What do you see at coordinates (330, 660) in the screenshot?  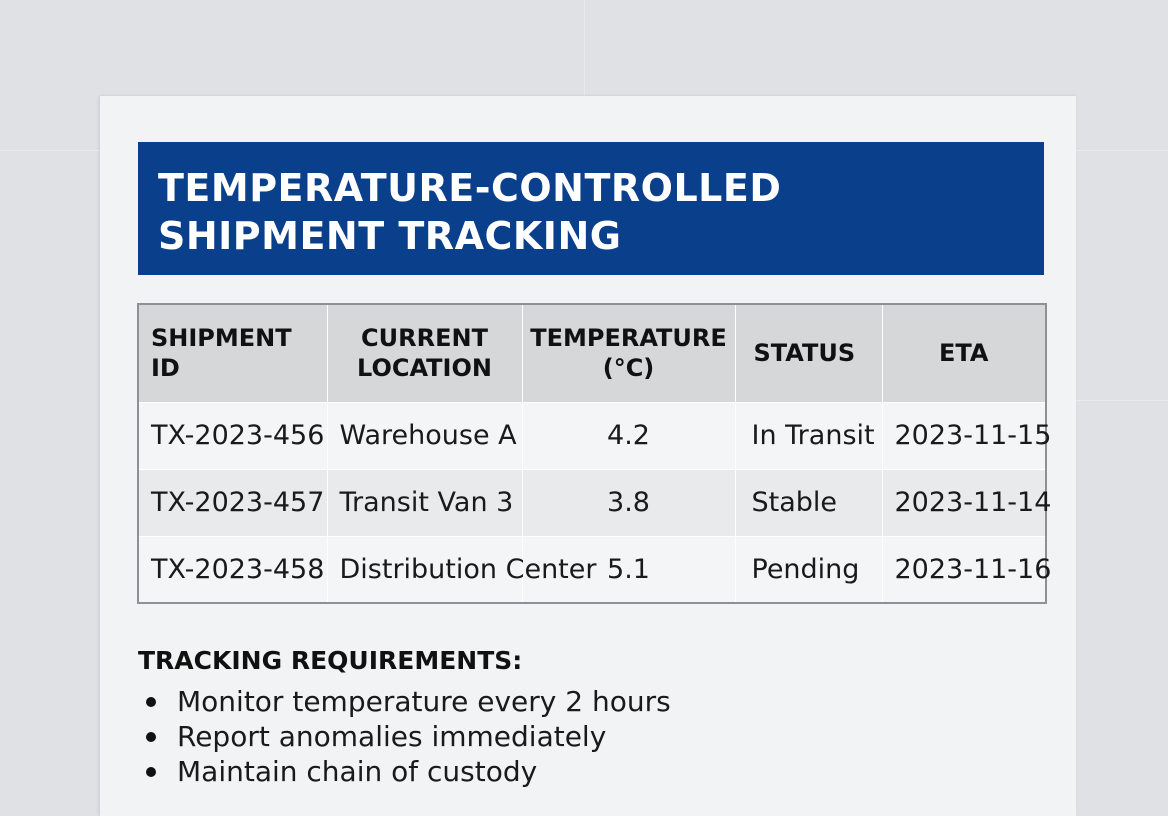 I see `requirements-heading: TRACKING REQUIREMENTS:` at bounding box center [330, 660].